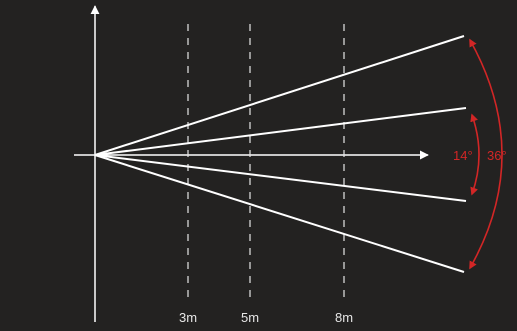 The image size is (517, 331). I want to click on angle-label-14: 14°, so click(463, 155).